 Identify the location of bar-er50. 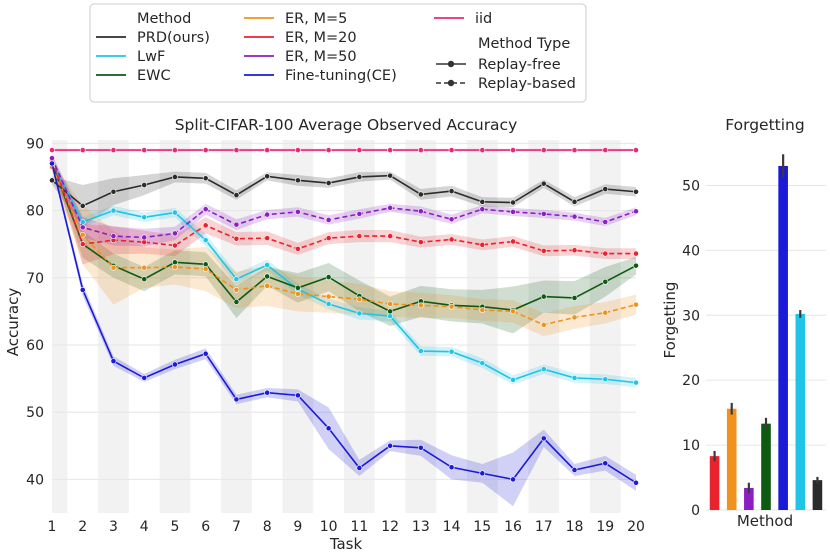
(749, 498).